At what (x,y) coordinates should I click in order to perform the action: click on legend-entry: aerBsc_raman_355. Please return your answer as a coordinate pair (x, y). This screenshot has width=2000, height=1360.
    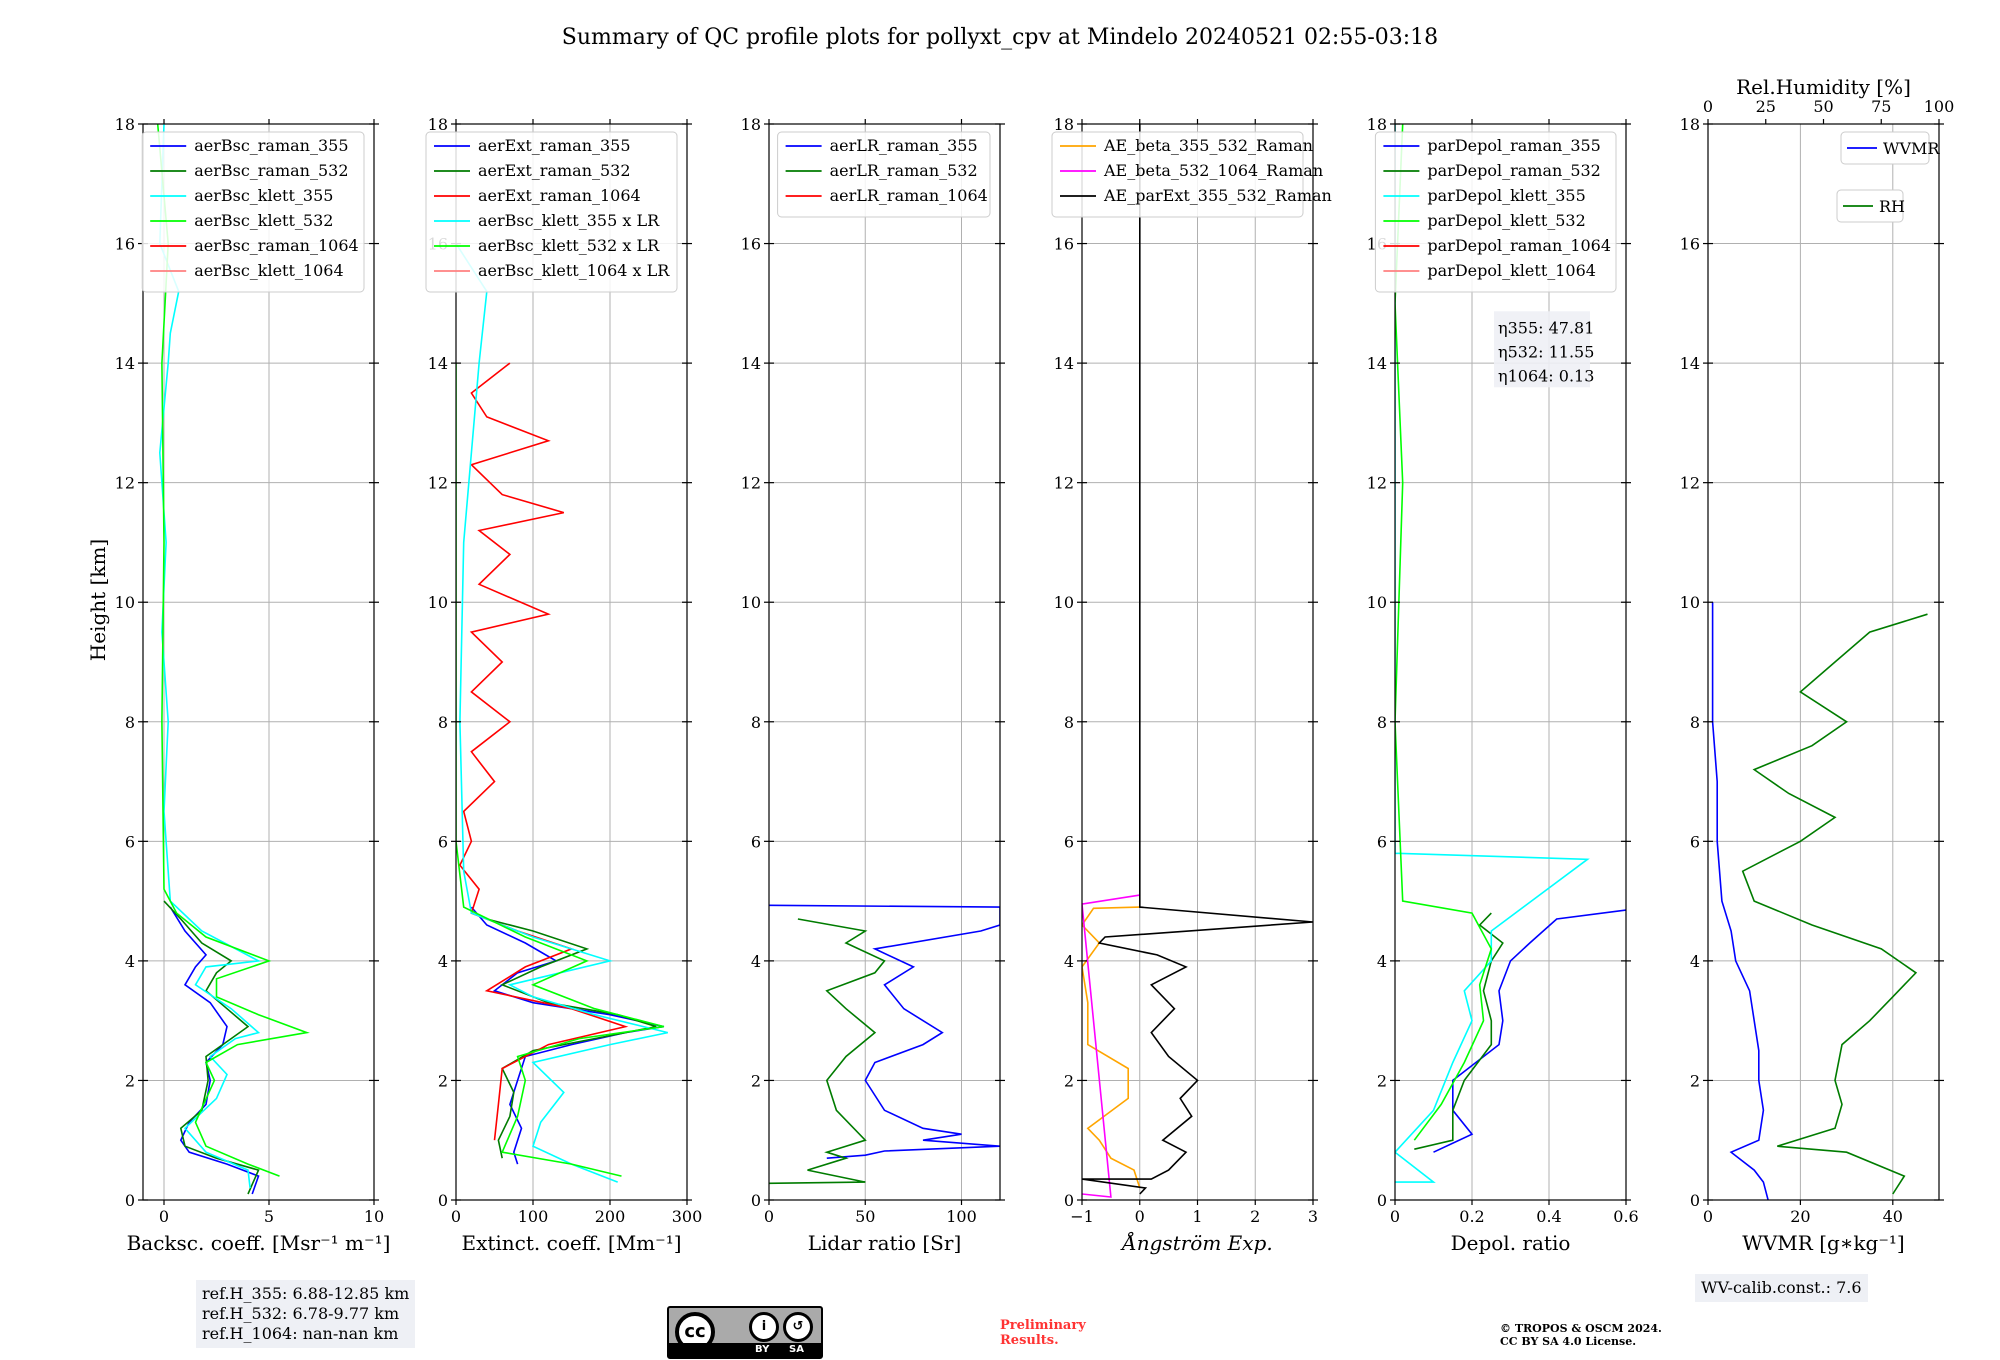
    Looking at the image, I should click on (271, 145).